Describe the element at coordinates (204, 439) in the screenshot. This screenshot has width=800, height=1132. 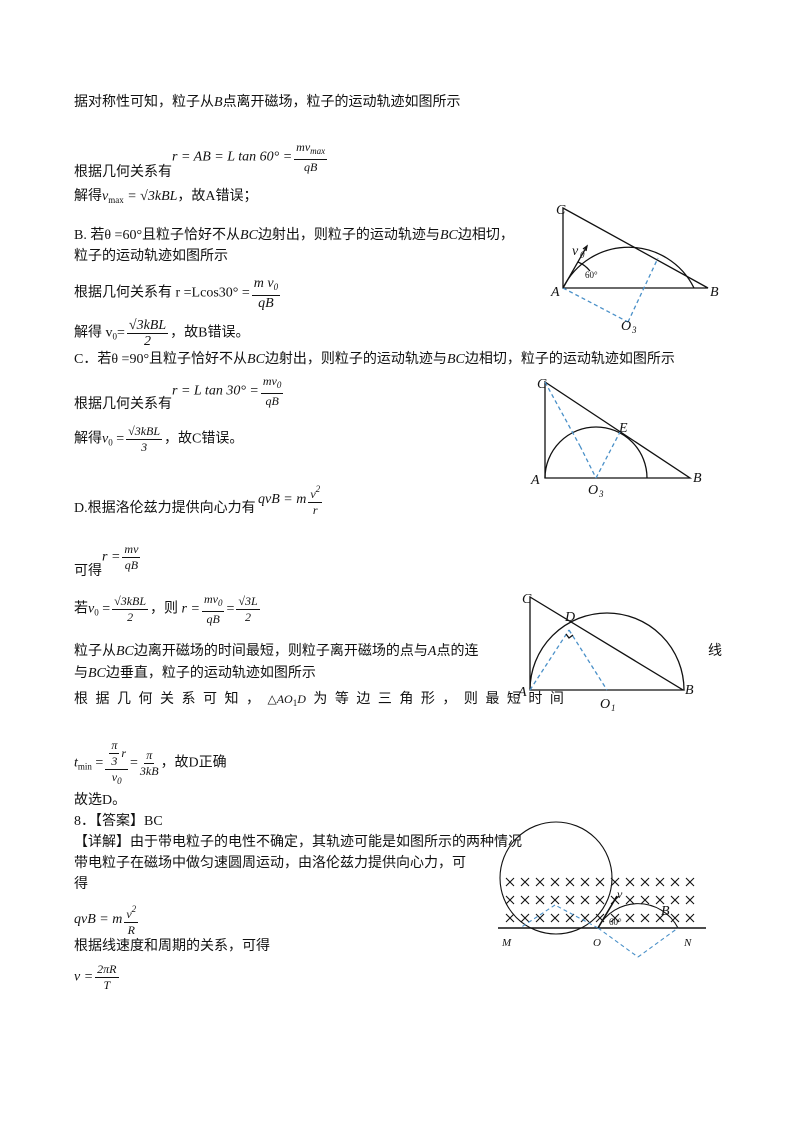
I see `t: ，故C错误。` at that location.